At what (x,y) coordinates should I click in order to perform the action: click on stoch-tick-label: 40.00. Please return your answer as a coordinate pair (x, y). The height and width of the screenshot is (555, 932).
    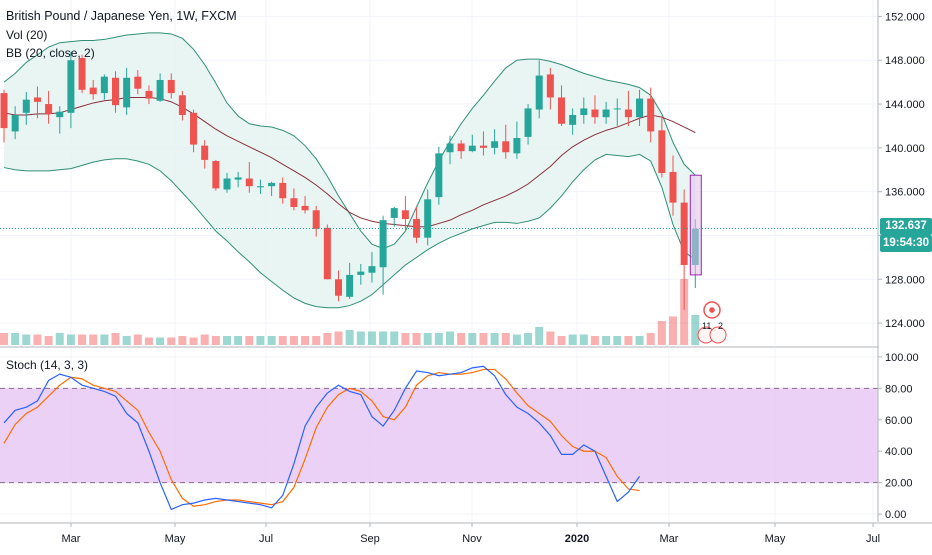
    Looking at the image, I should click on (899, 452).